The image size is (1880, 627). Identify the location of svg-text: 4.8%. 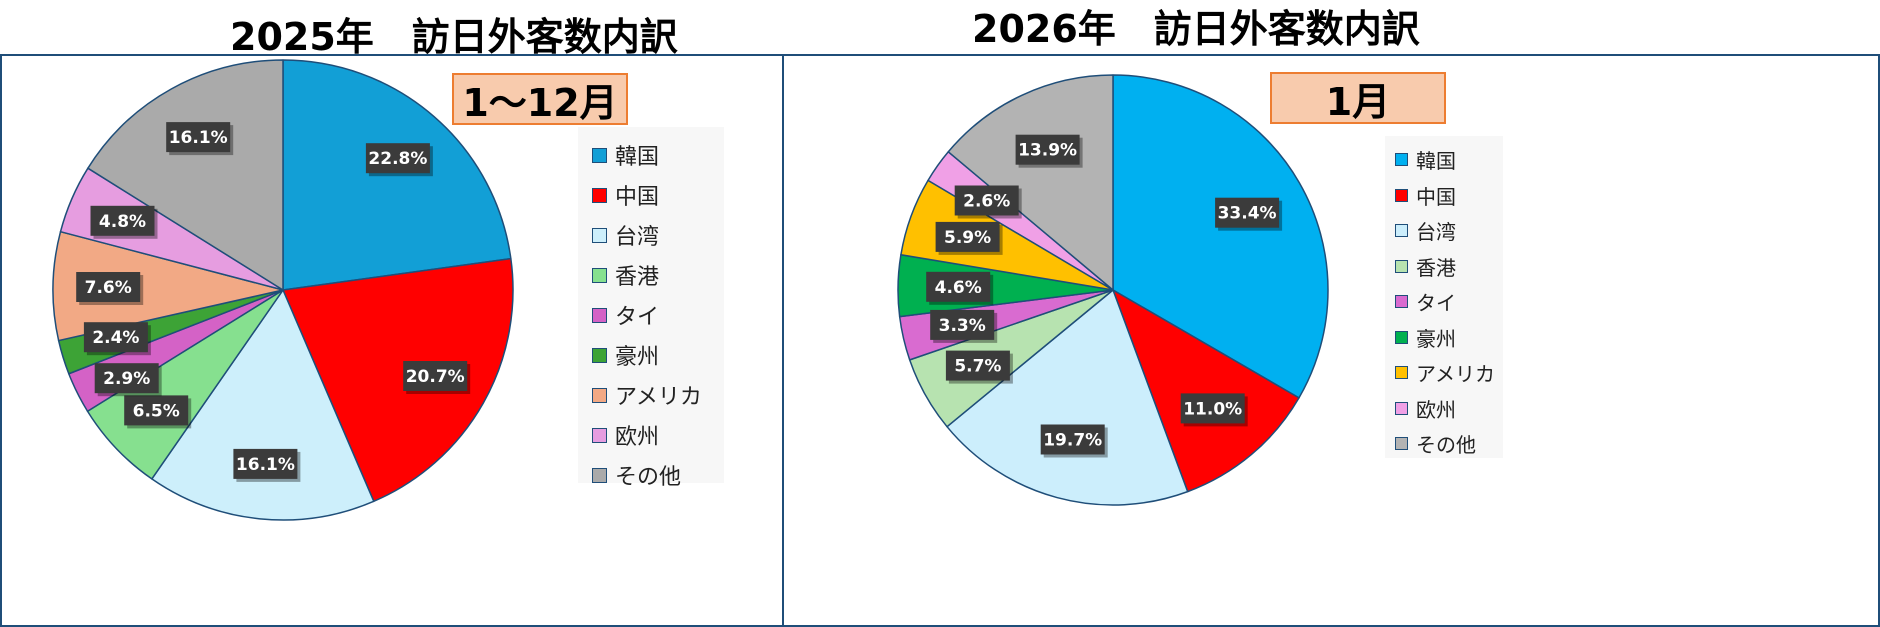
(122, 222).